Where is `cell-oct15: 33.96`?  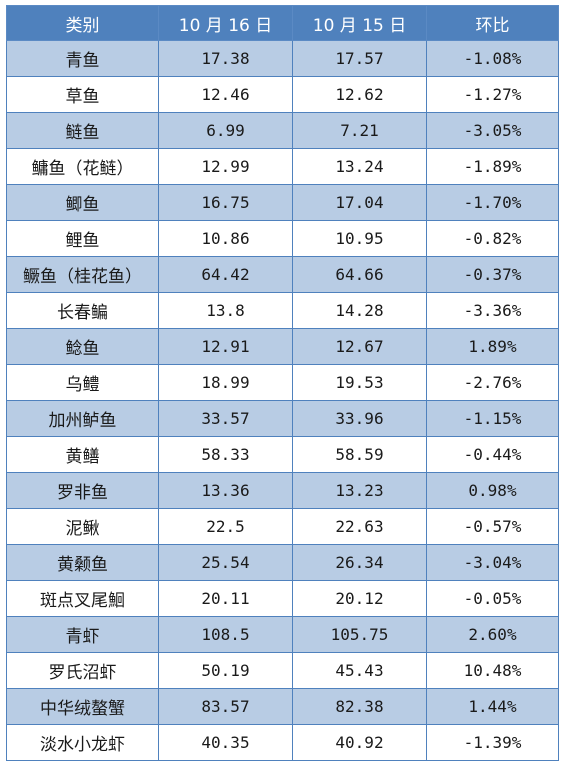 cell-oct15: 33.96 is located at coordinates (359, 418).